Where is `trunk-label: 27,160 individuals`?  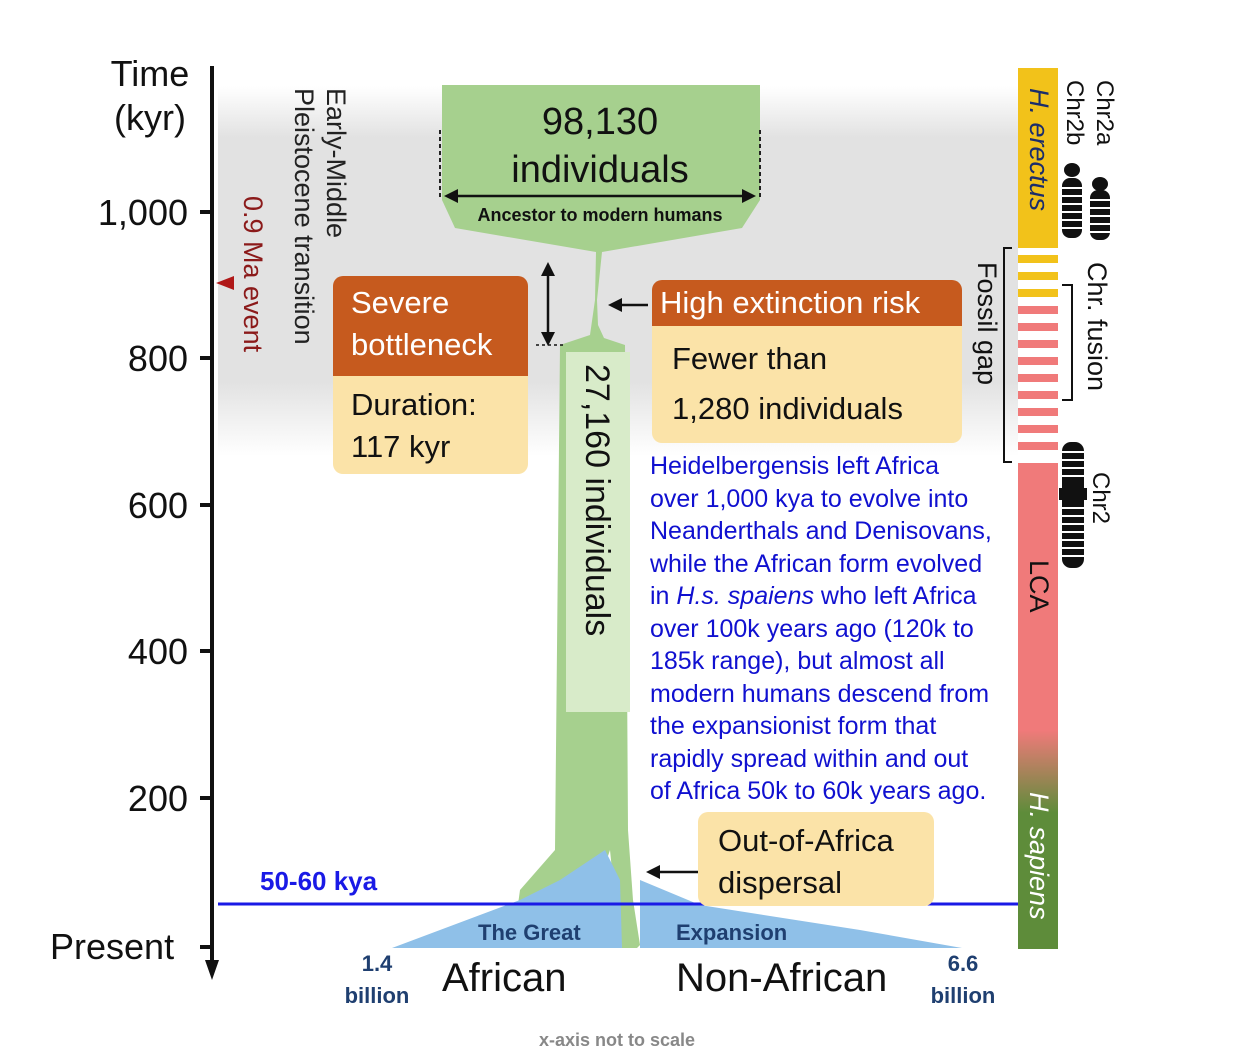 trunk-label: 27,160 individuals is located at coordinates (597, 500).